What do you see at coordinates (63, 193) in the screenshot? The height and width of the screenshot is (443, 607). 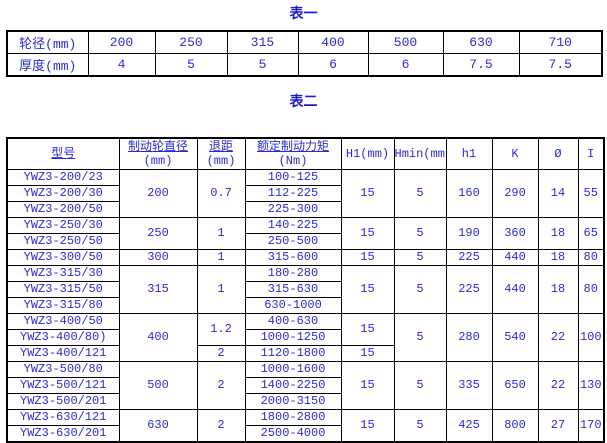 I see `model-cell: YWZ3-200/30` at bounding box center [63, 193].